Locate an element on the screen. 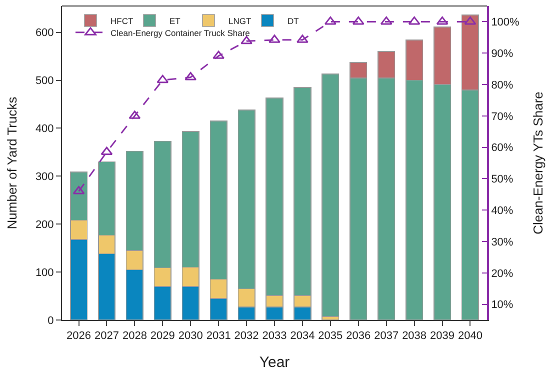 Image resolution: width=550 pixels, height=374 pixels. y-tick-label: 0 is located at coordinates (51, 320).